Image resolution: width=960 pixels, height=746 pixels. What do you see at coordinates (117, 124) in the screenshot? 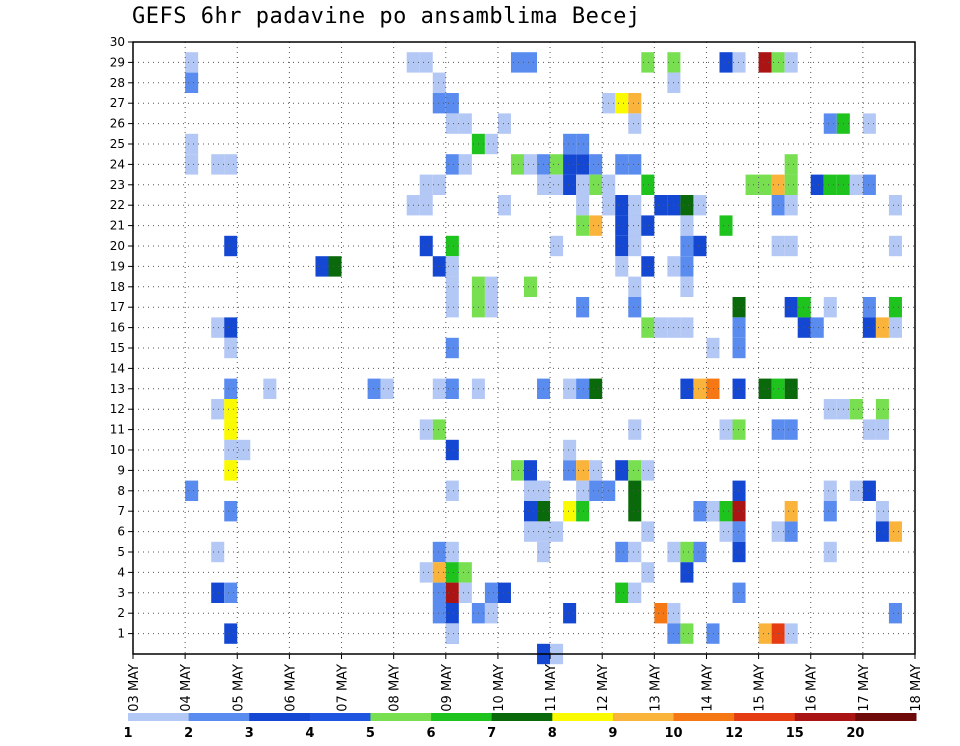
I see `y-tick-label: 26` at bounding box center [117, 124].